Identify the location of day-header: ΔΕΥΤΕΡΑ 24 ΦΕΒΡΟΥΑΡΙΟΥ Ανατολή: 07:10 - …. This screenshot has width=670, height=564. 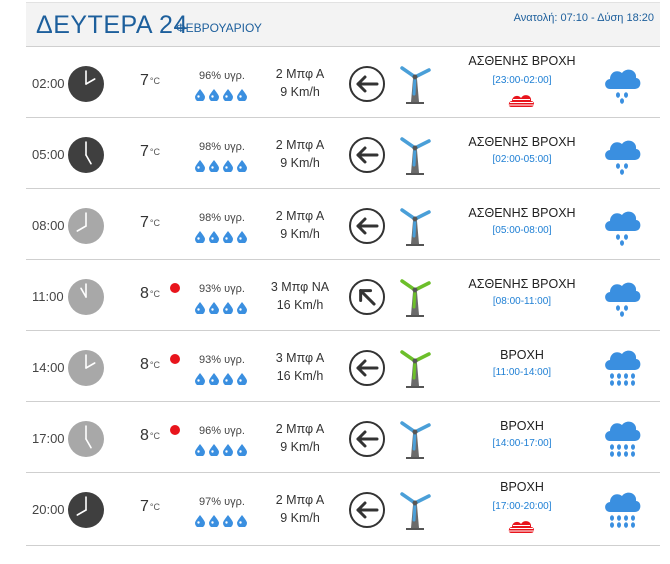
(343, 24).